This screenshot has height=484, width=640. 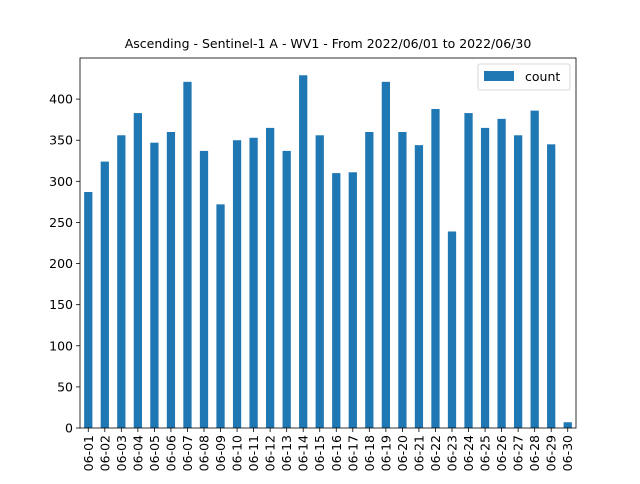 What do you see at coordinates (303, 453) in the screenshot?
I see `x-tick-label: 06-14` at bounding box center [303, 453].